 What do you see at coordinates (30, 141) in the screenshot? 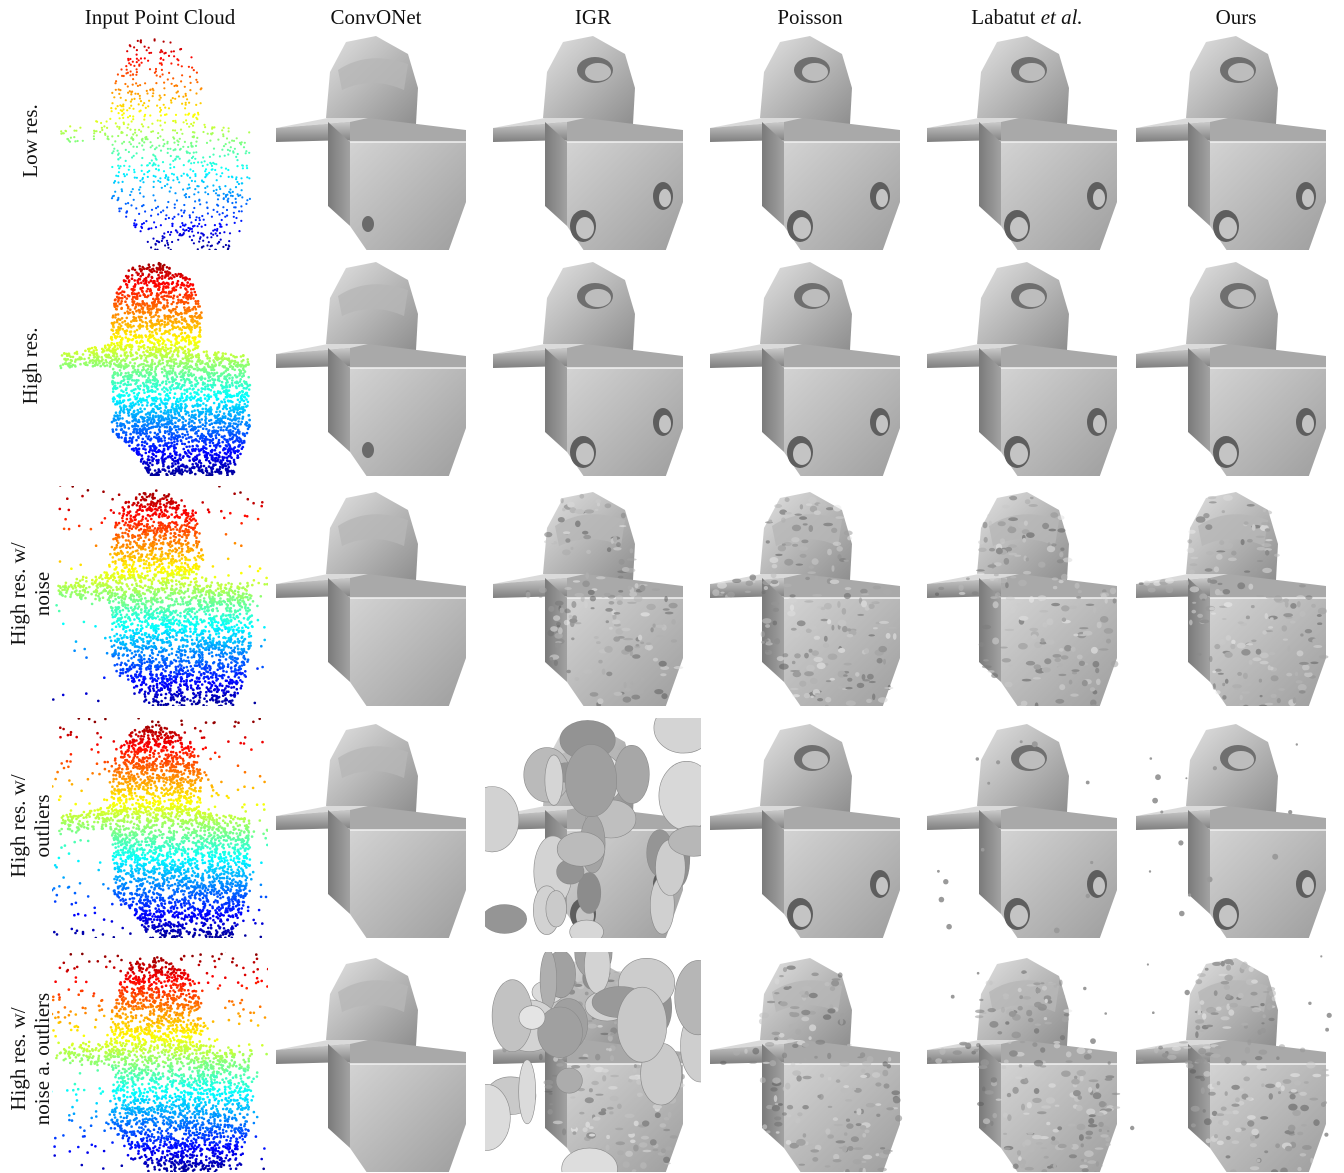
I see `row-label-low-res: Low res.` at bounding box center [30, 141].